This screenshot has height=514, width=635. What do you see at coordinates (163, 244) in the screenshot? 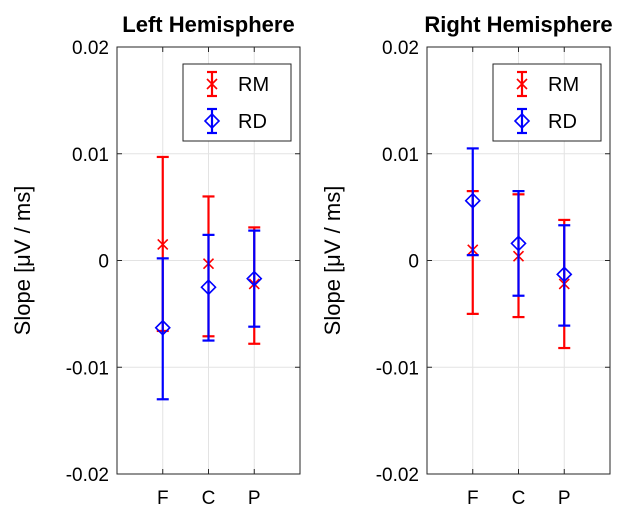
I see `data-point-rm` at bounding box center [163, 244].